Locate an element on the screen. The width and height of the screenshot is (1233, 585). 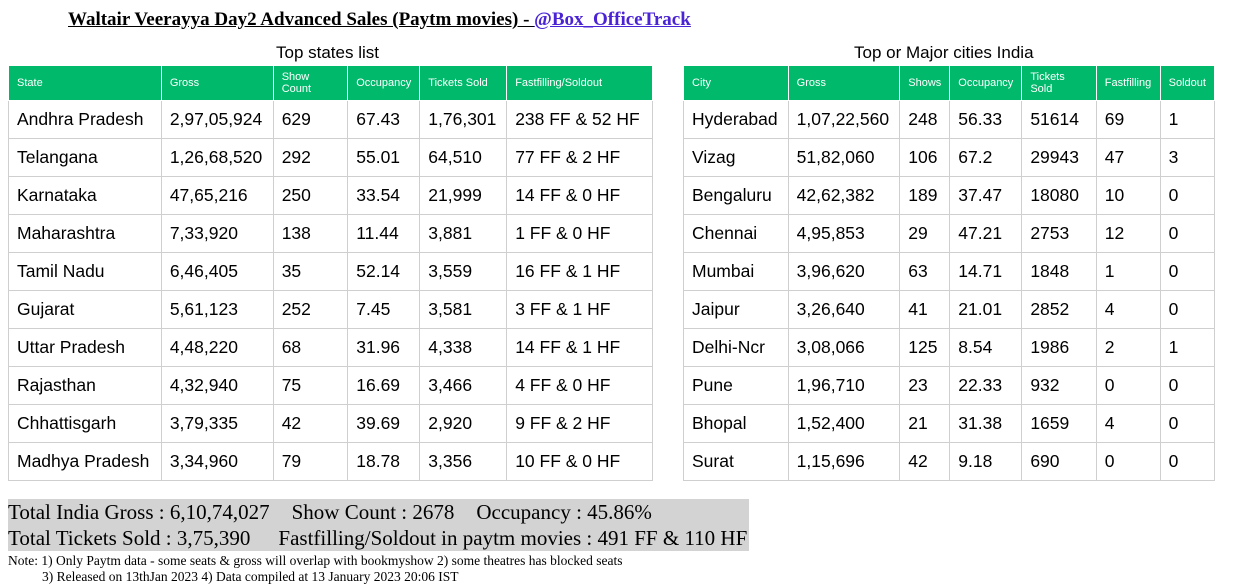
table-cell: 39.69 is located at coordinates (384, 423).